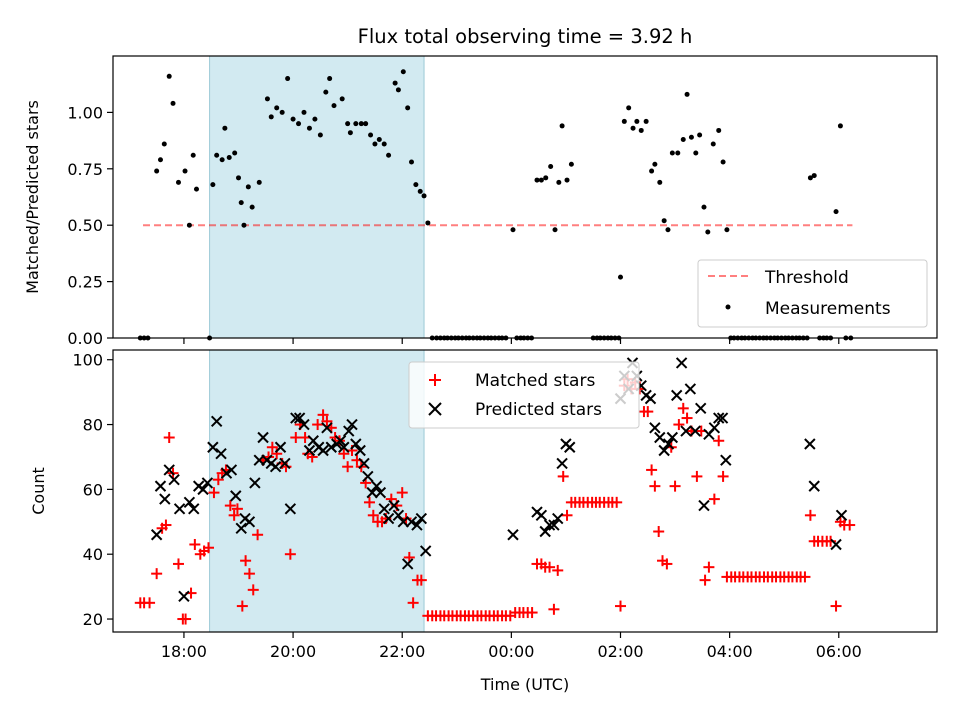 This screenshot has width=960, height=720. Describe the element at coordinates (812, 293) in the screenshot. I see `top-legend-box` at that location.